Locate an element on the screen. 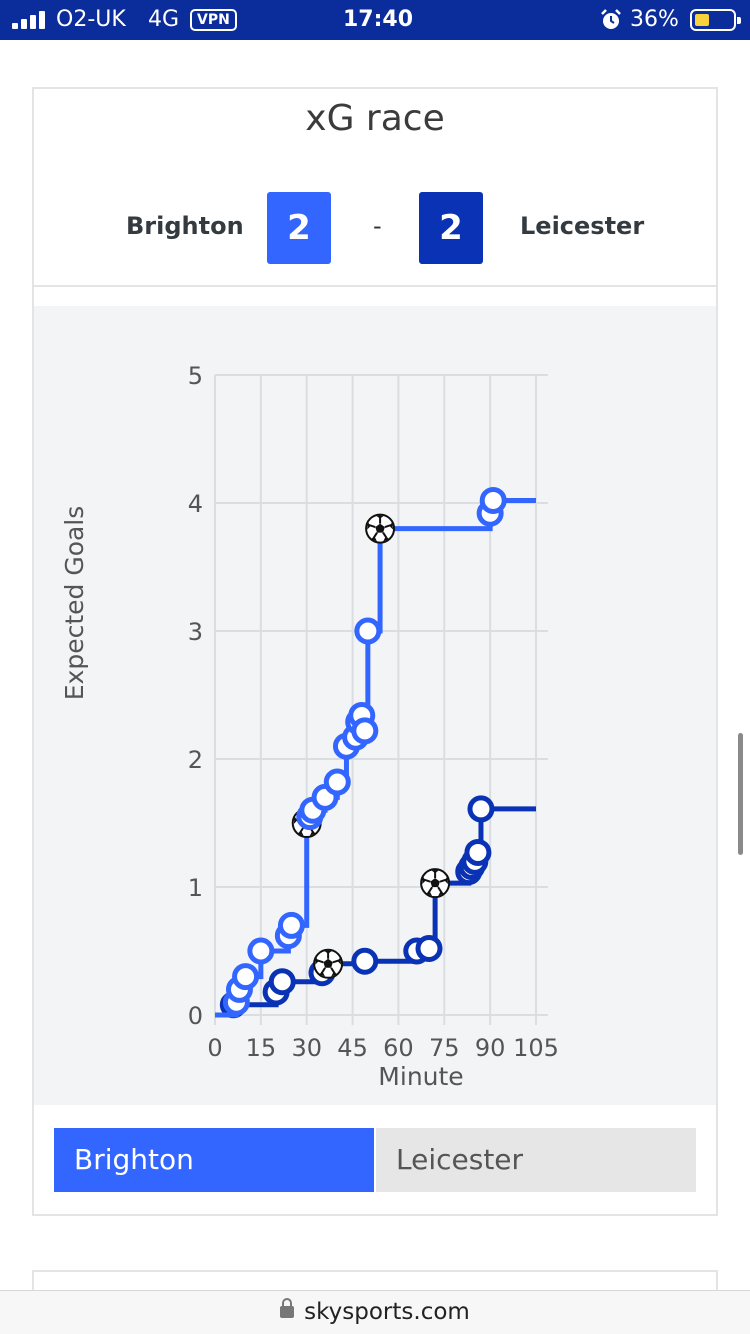 Image resolution: width=750 pixels, height=1334 pixels. x-tick-label: 90 is located at coordinates (490, 1048).